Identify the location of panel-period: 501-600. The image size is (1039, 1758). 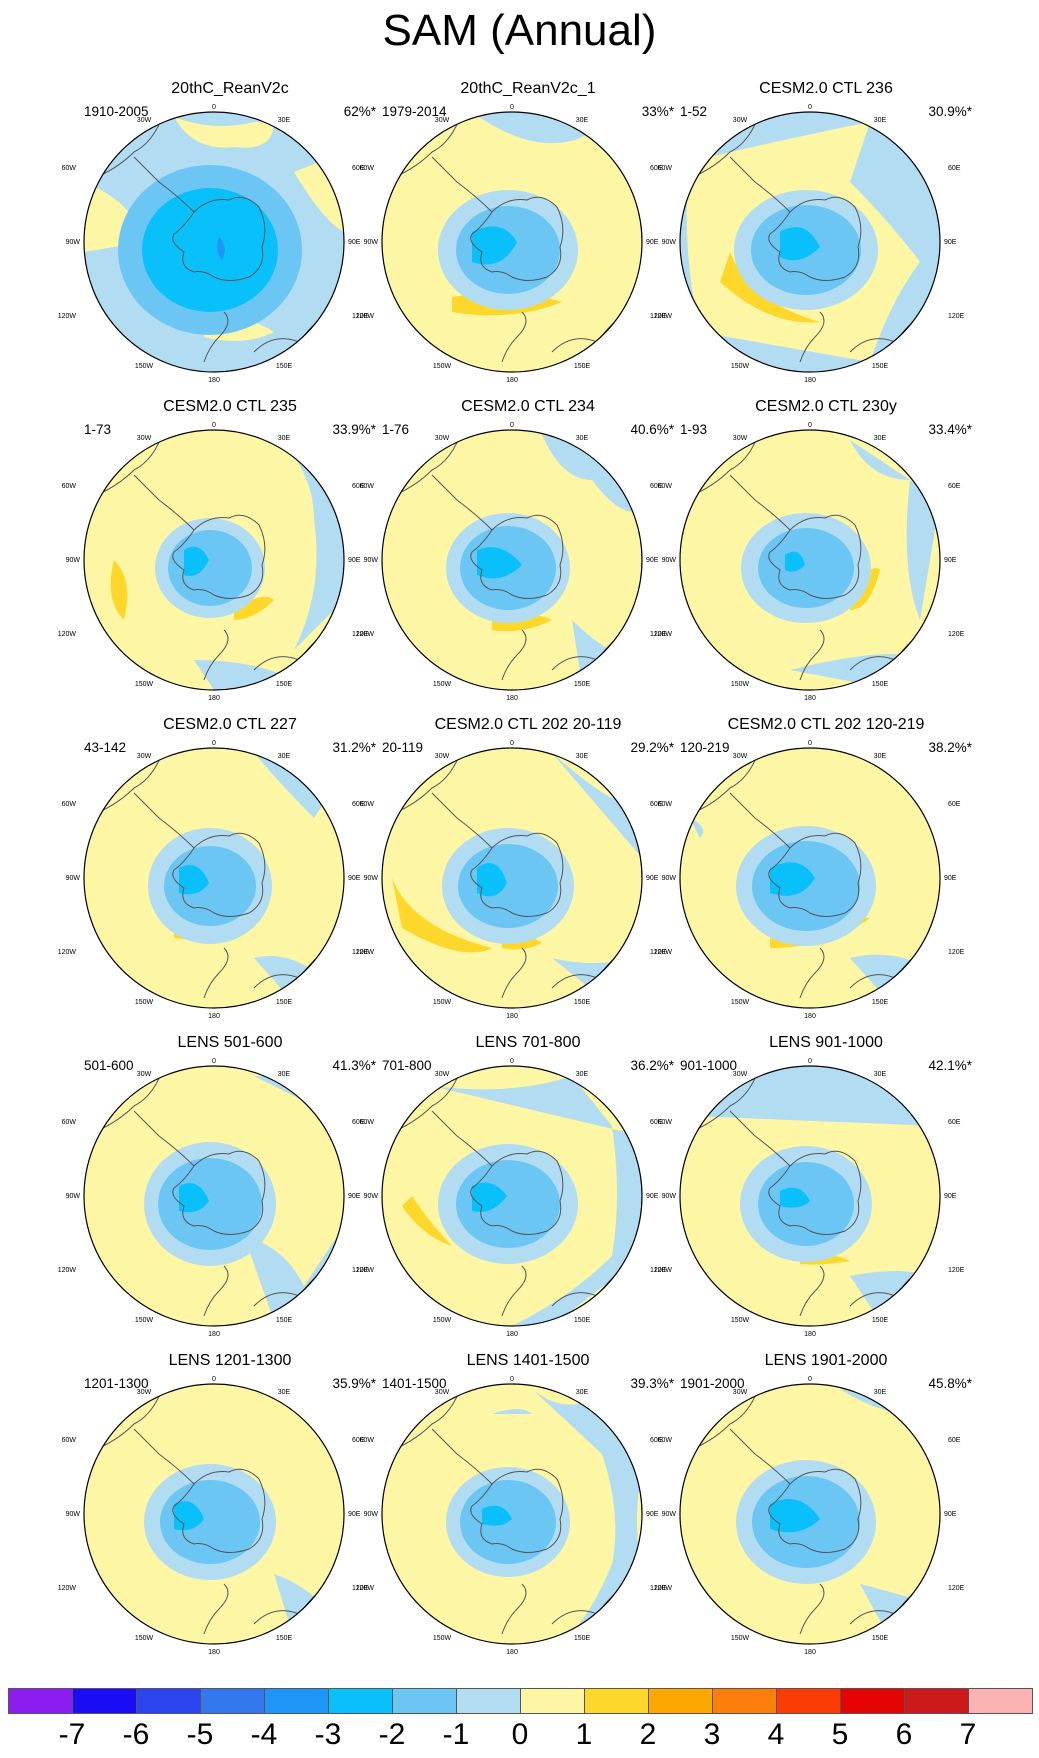
(109, 1065).